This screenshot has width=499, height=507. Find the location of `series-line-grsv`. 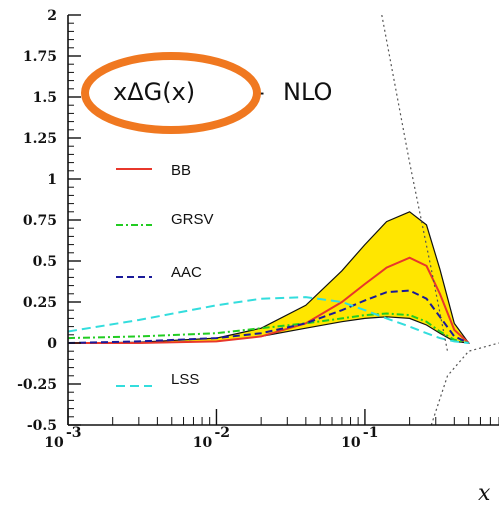

series-line-grsv is located at coordinates (268, 328).